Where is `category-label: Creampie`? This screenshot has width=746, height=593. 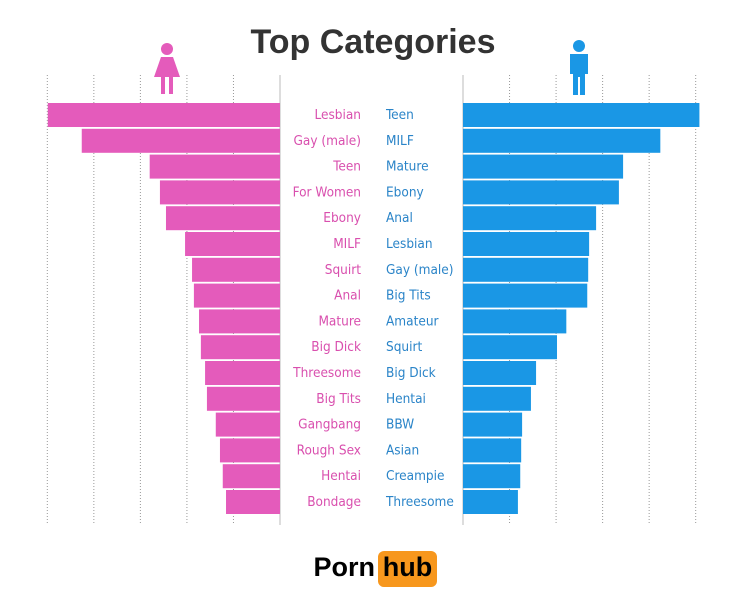
category-label: Creampie is located at coordinates (415, 476).